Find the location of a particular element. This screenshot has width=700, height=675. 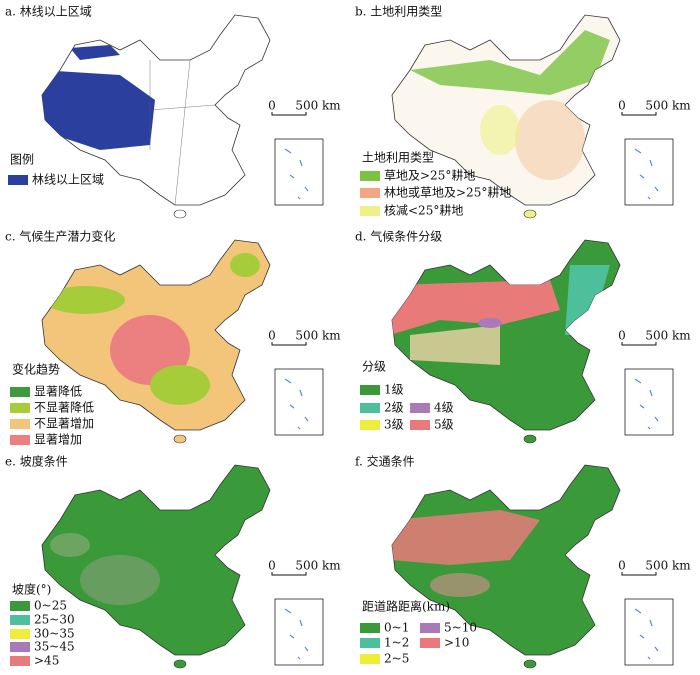

legend-label: 林线以上区域 is located at coordinates (68, 180).